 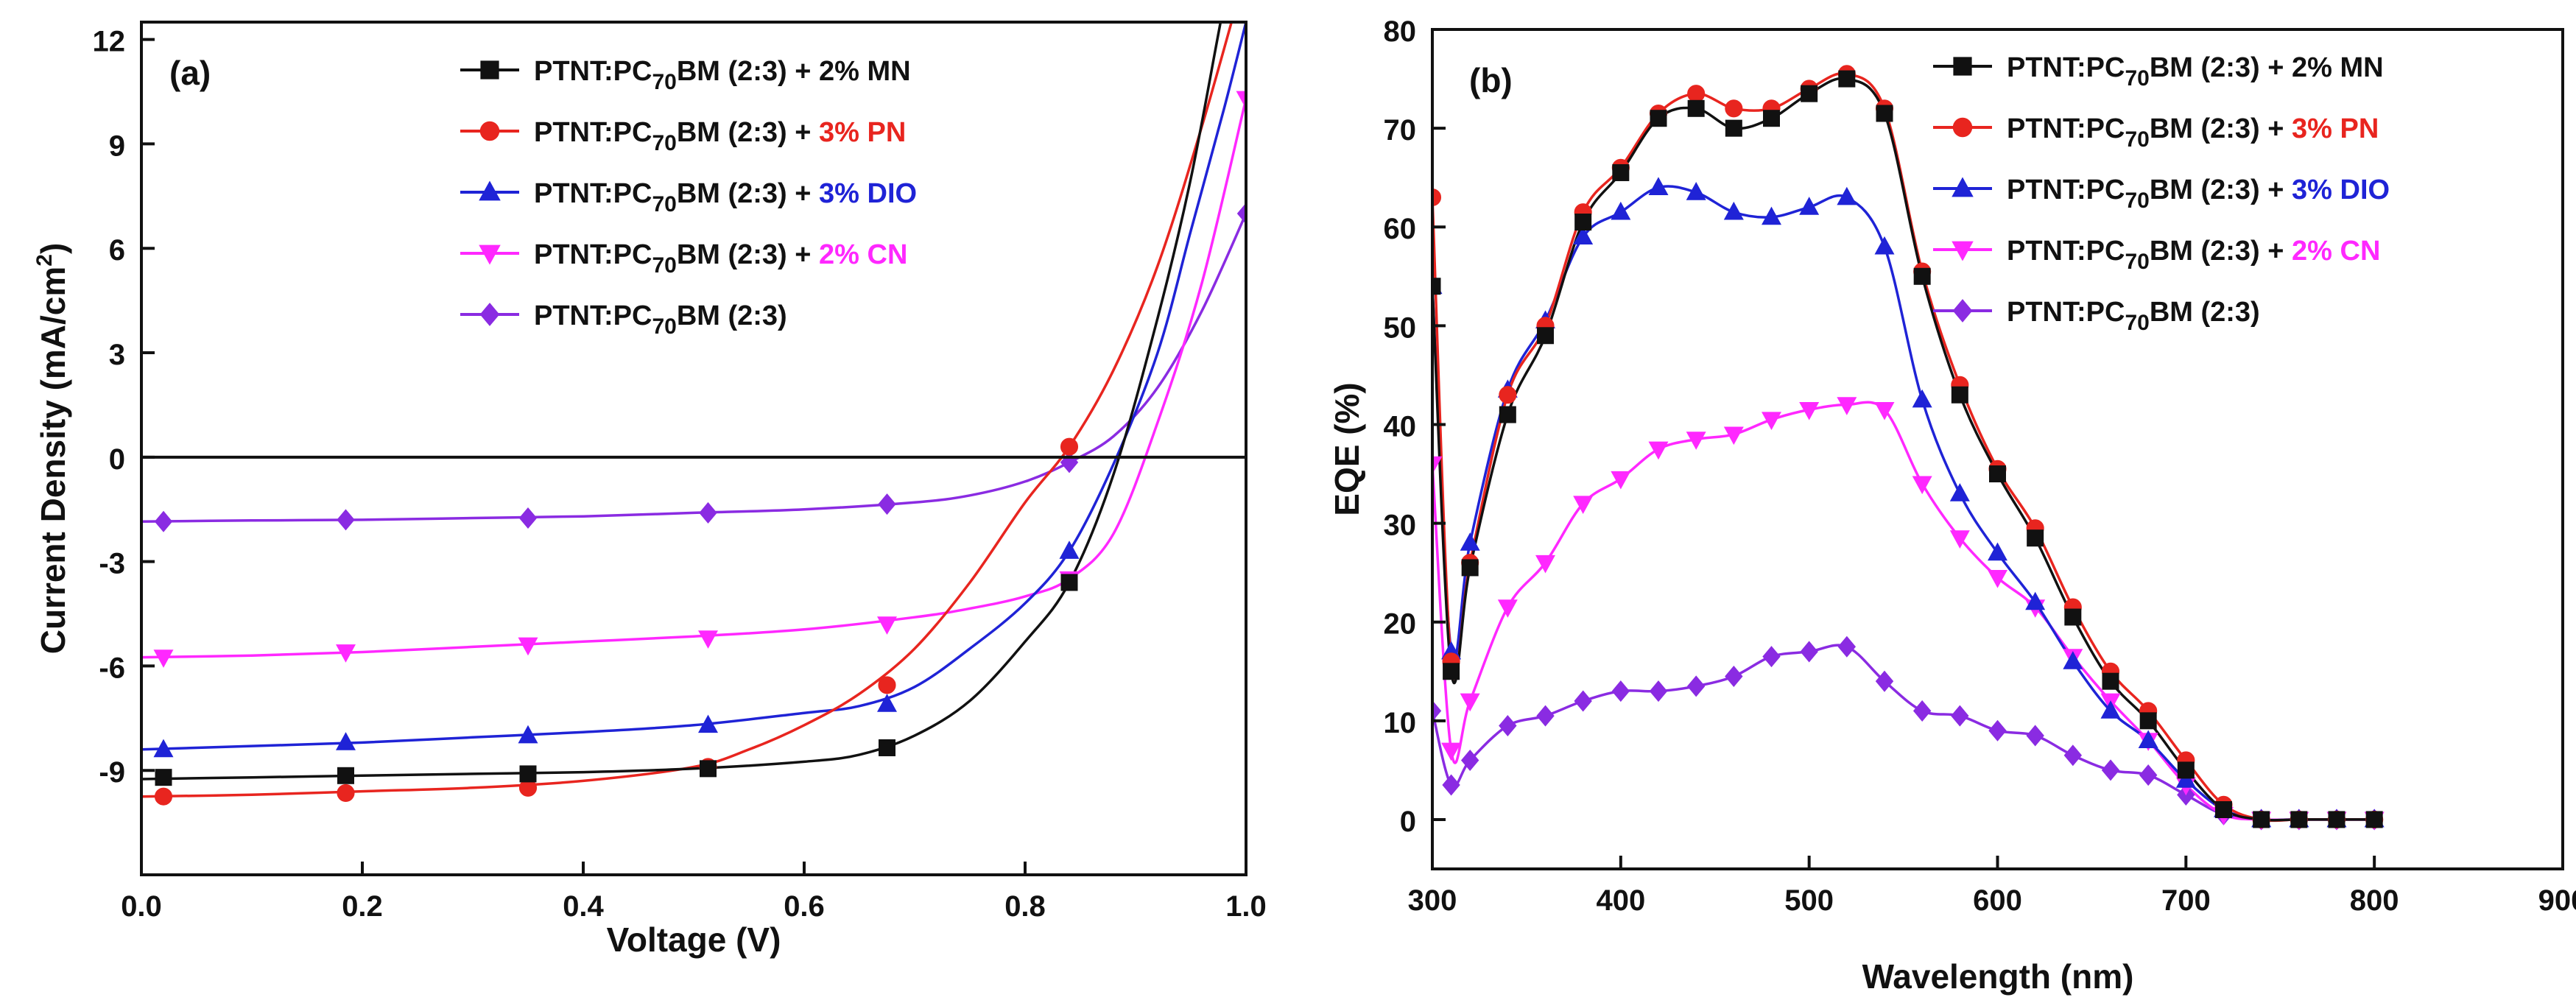 I want to click on eqe-y-tick-label: 10, so click(x=1400, y=723).